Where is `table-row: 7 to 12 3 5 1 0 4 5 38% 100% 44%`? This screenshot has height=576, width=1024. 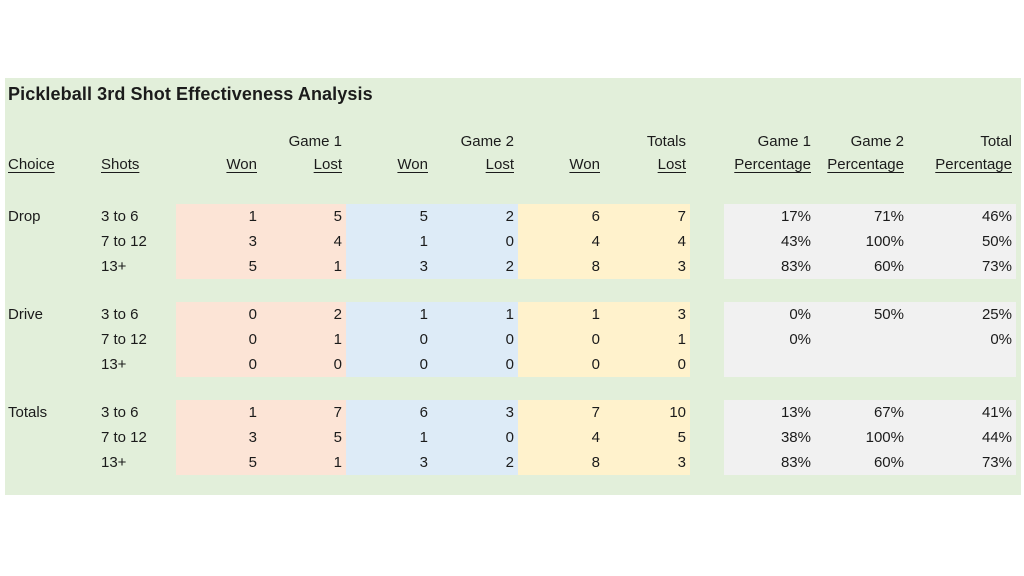 table-row: 7 to 12 3 5 1 0 4 5 38% 100% 44% is located at coordinates (510, 437).